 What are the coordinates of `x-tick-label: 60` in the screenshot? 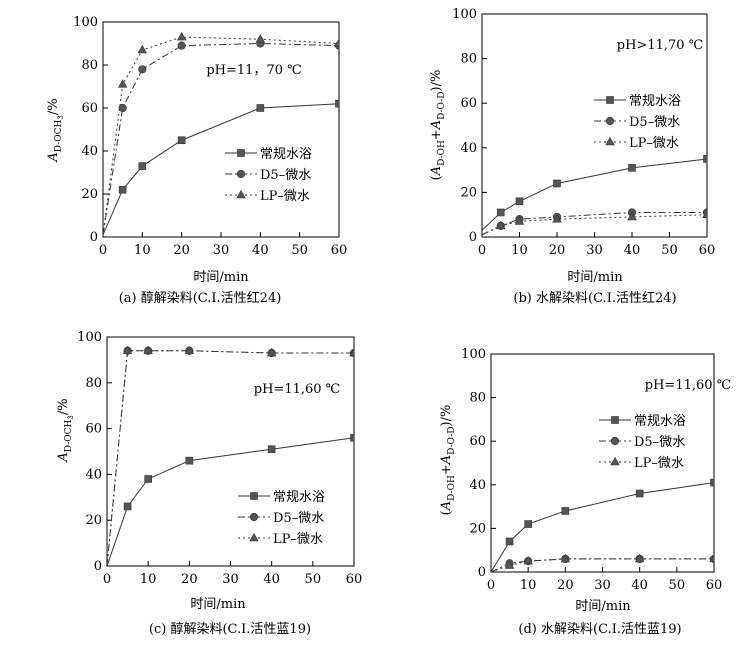 It's located at (707, 250).